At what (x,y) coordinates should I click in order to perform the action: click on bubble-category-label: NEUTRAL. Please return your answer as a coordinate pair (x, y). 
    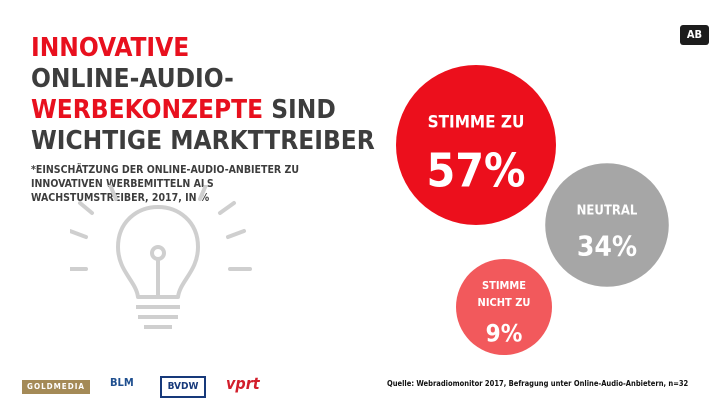
    Looking at the image, I should click on (607, 211).